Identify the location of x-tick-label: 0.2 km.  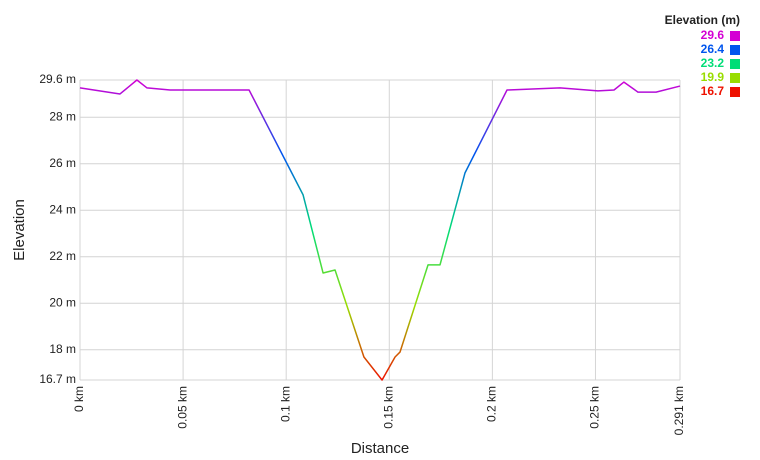
(492, 404).